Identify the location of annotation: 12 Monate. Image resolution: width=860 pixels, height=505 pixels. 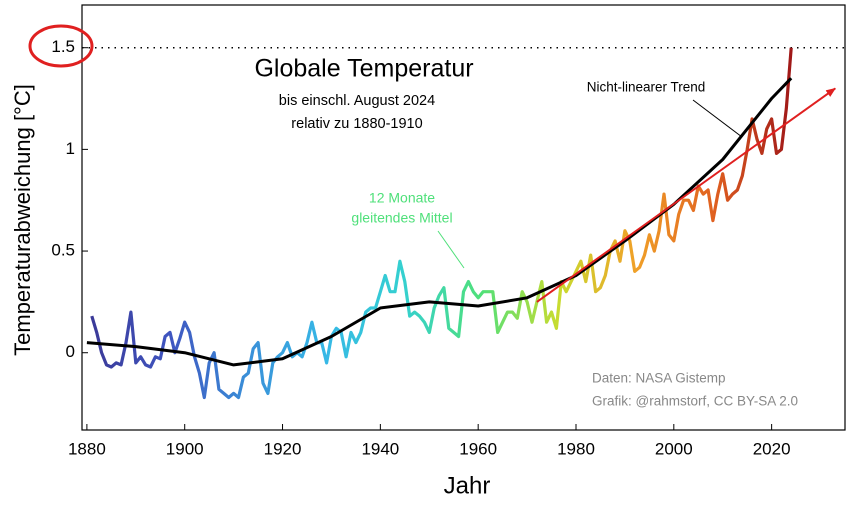
(402, 198).